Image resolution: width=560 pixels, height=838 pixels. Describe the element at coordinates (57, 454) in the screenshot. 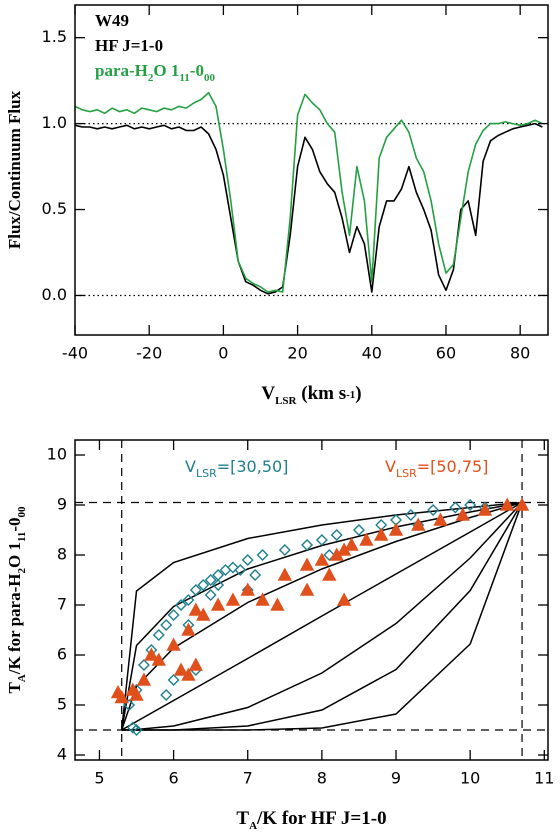

I see `y-tick-label: 10` at that location.